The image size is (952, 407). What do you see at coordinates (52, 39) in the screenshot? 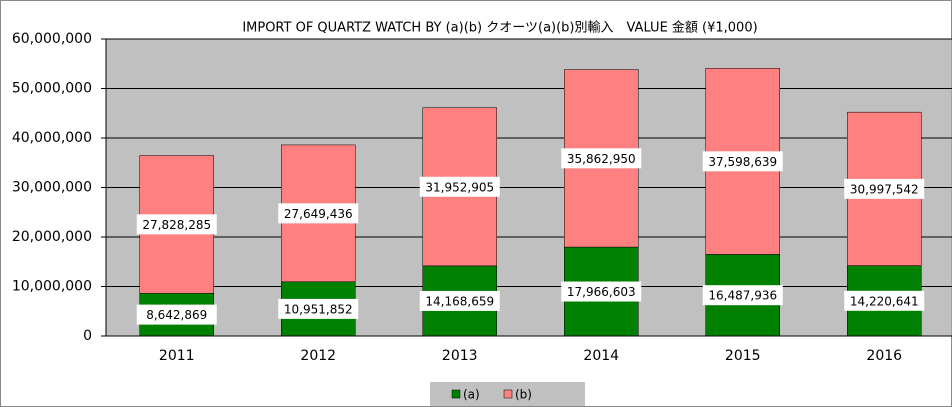
I see `y-tick-label: 60,000,000` at bounding box center [52, 39].